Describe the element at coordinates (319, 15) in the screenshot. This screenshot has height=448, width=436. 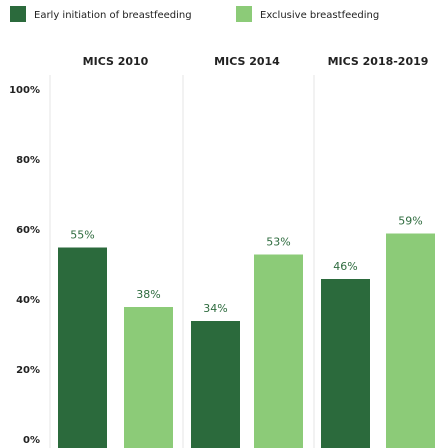
I see `legend-label: Exclusive breastfeeding` at that location.